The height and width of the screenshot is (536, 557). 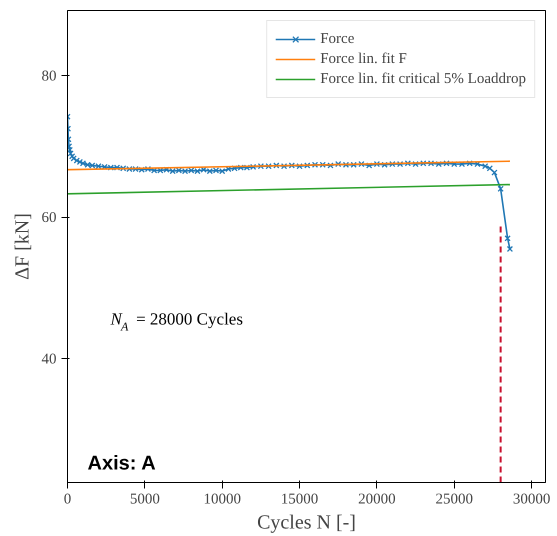 What do you see at coordinates (49, 218) in the screenshot?
I see `y-tick-label: 60` at bounding box center [49, 218].